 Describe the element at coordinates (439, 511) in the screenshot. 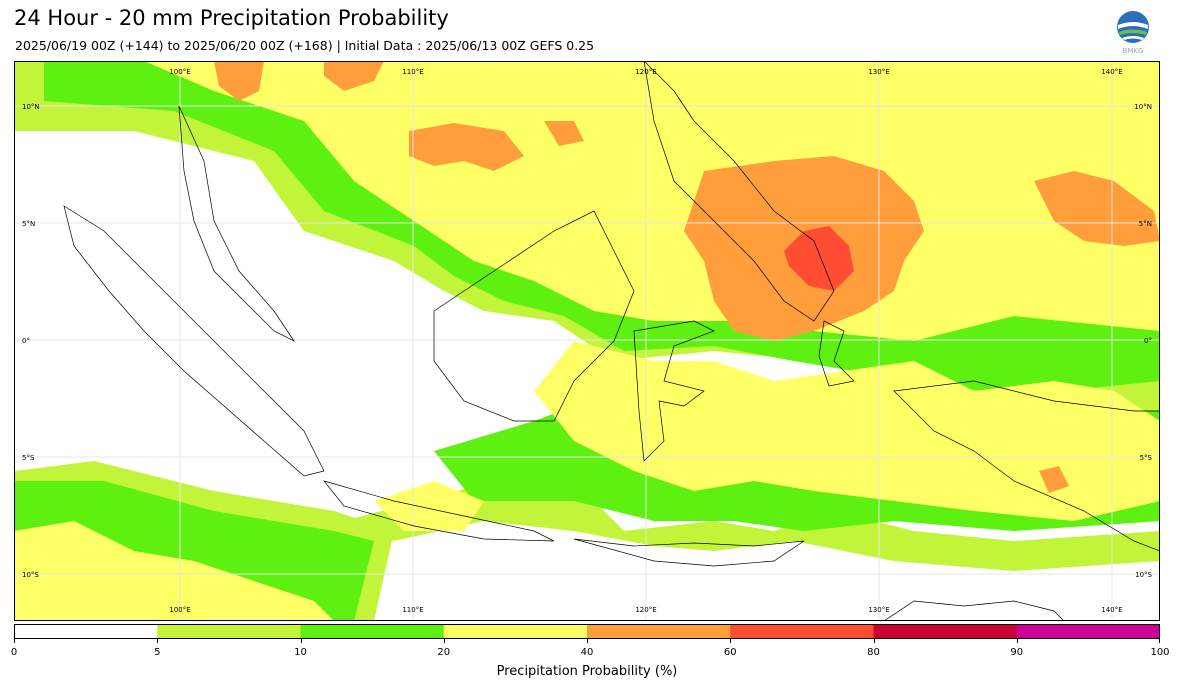

I see `java-coastline` at that location.